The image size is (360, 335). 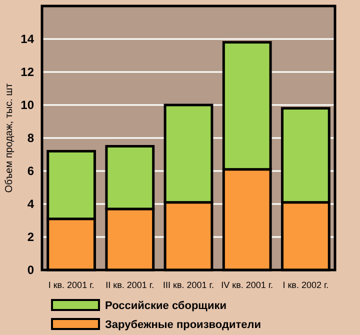 I want to click on y-tick-label: 4, so click(x=30, y=204).